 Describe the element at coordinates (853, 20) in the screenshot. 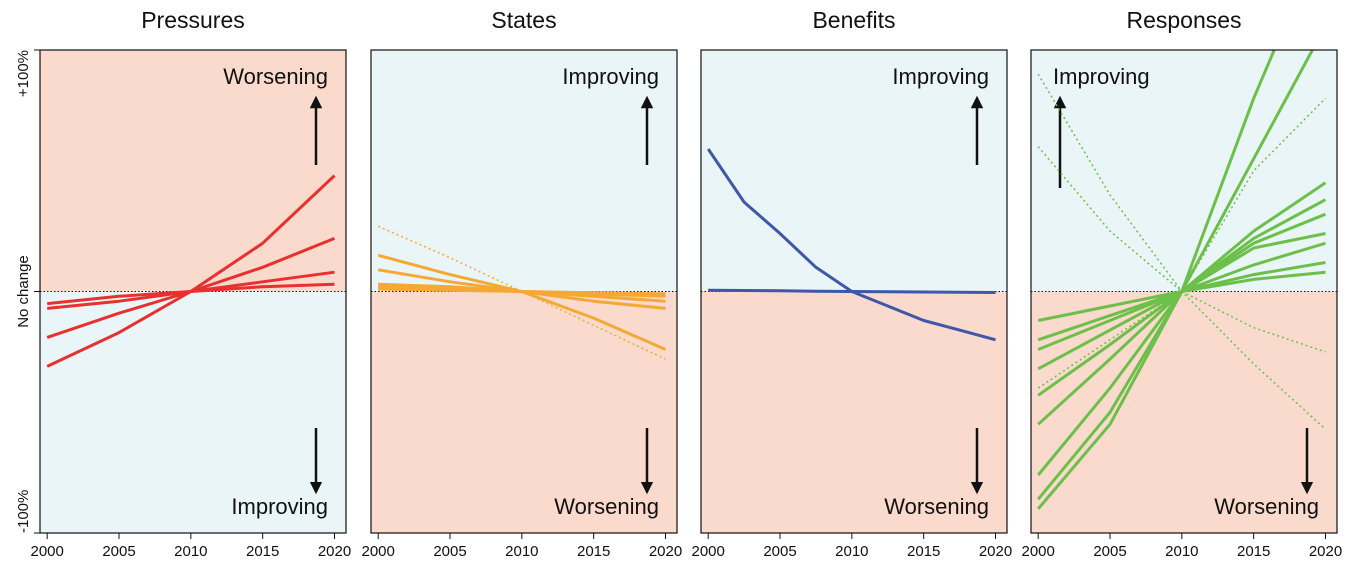

I see `panel-title: Benefits` at that location.